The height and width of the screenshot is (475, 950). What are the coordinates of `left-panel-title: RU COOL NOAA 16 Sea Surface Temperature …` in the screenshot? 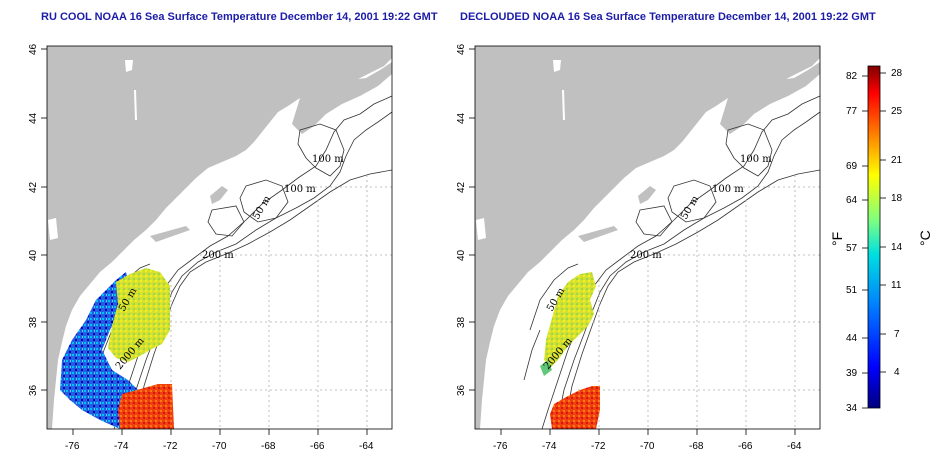 It's located at (239, 17).